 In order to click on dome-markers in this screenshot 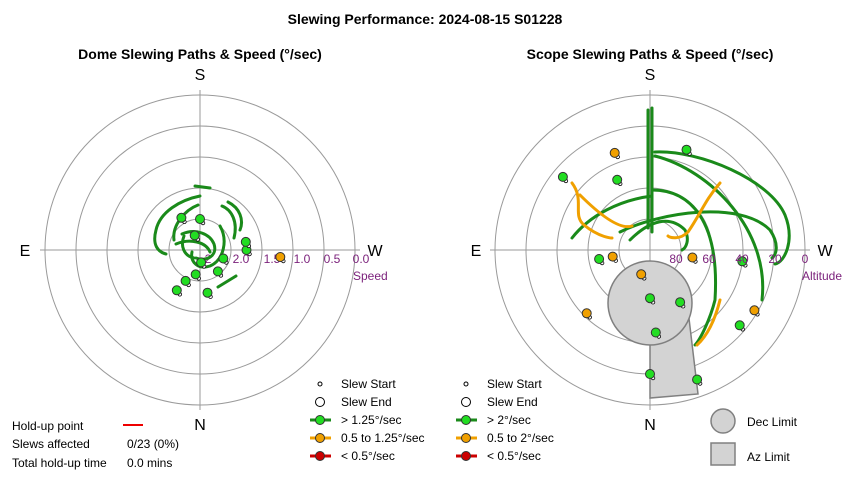, I will do `click(228, 255)`.